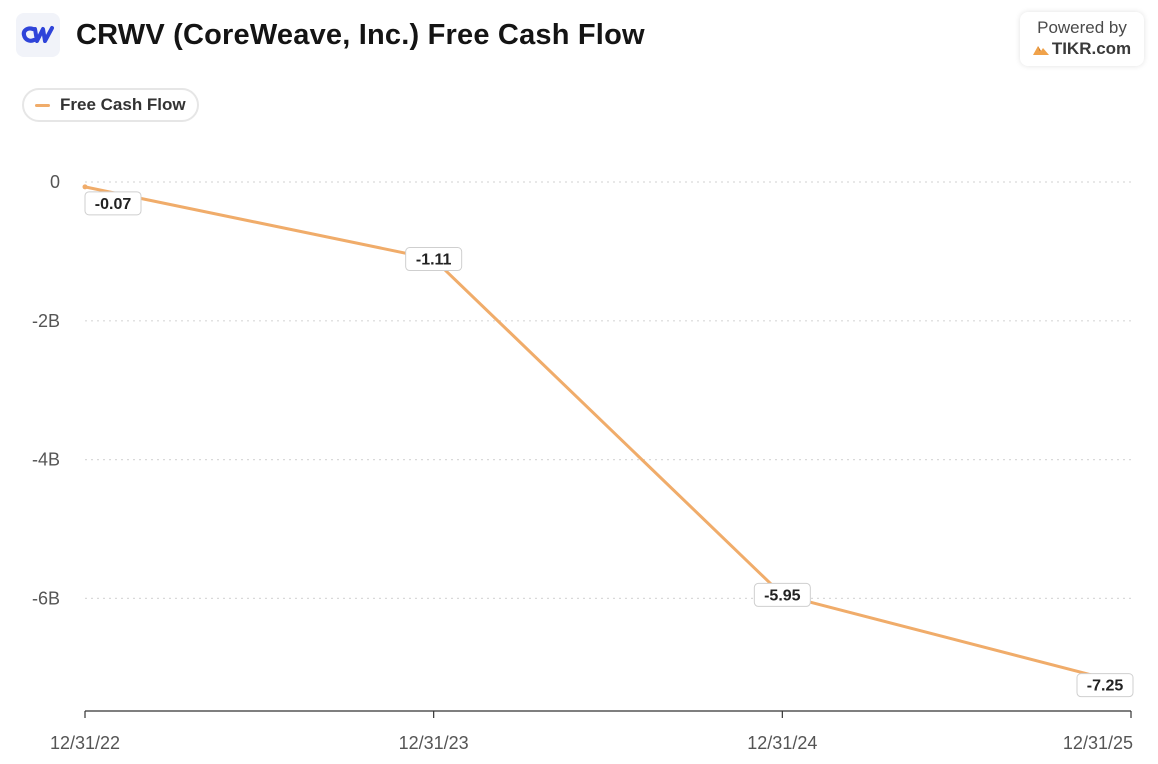  What do you see at coordinates (85, 743) in the screenshot?
I see `x-tick-label: 12/31/22` at bounding box center [85, 743].